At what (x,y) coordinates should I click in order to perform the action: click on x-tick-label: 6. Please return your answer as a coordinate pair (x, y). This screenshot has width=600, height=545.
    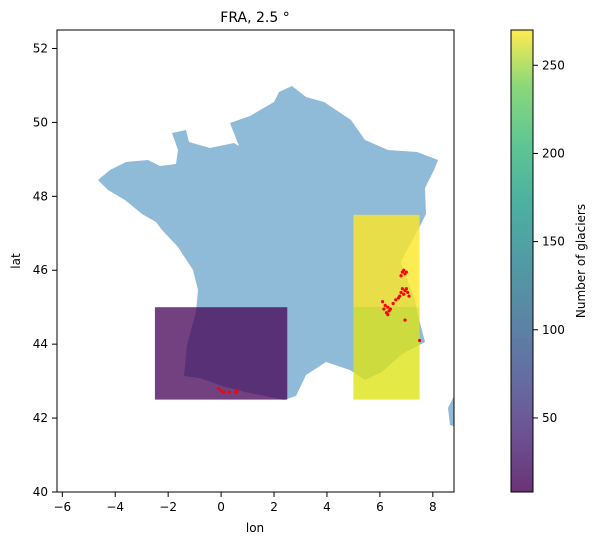
    Looking at the image, I should click on (380, 507).